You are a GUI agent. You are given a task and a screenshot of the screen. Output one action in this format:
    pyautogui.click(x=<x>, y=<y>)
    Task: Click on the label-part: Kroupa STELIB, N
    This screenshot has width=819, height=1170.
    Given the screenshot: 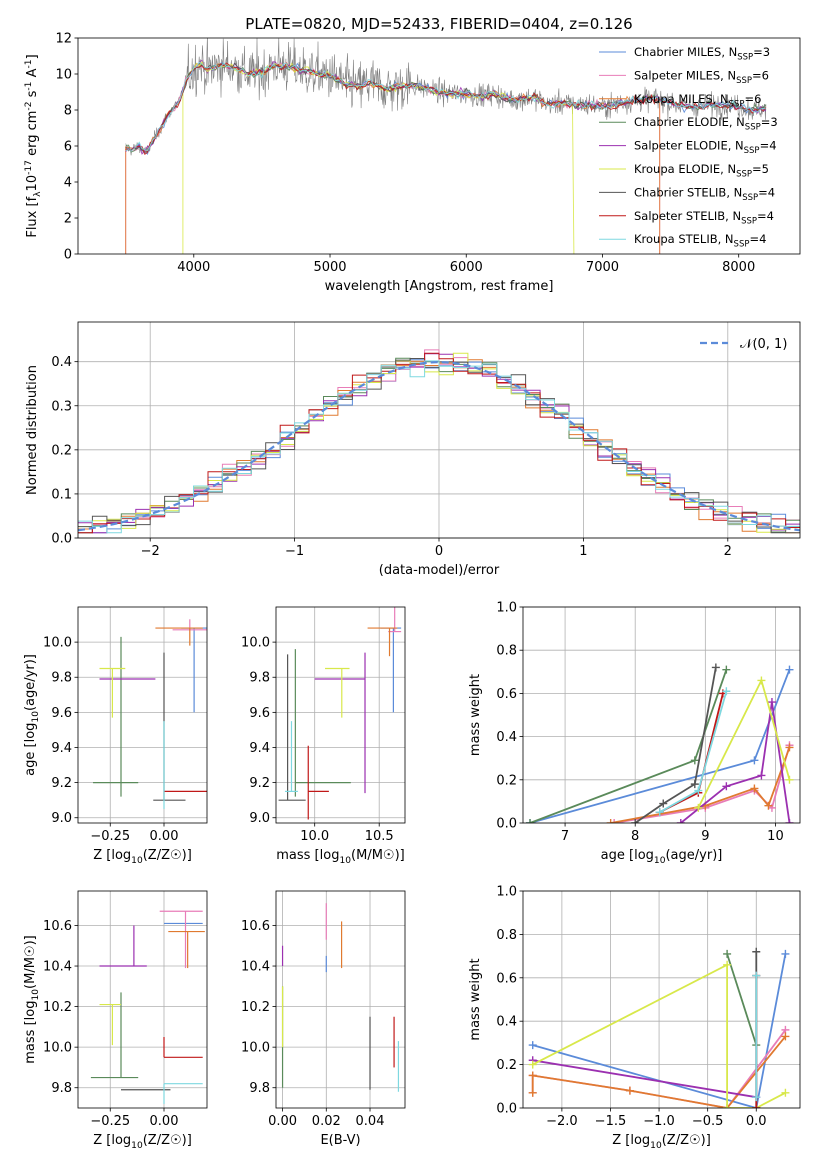 What is the action you would take?
    pyautogui.click(x=684, y=239)
    